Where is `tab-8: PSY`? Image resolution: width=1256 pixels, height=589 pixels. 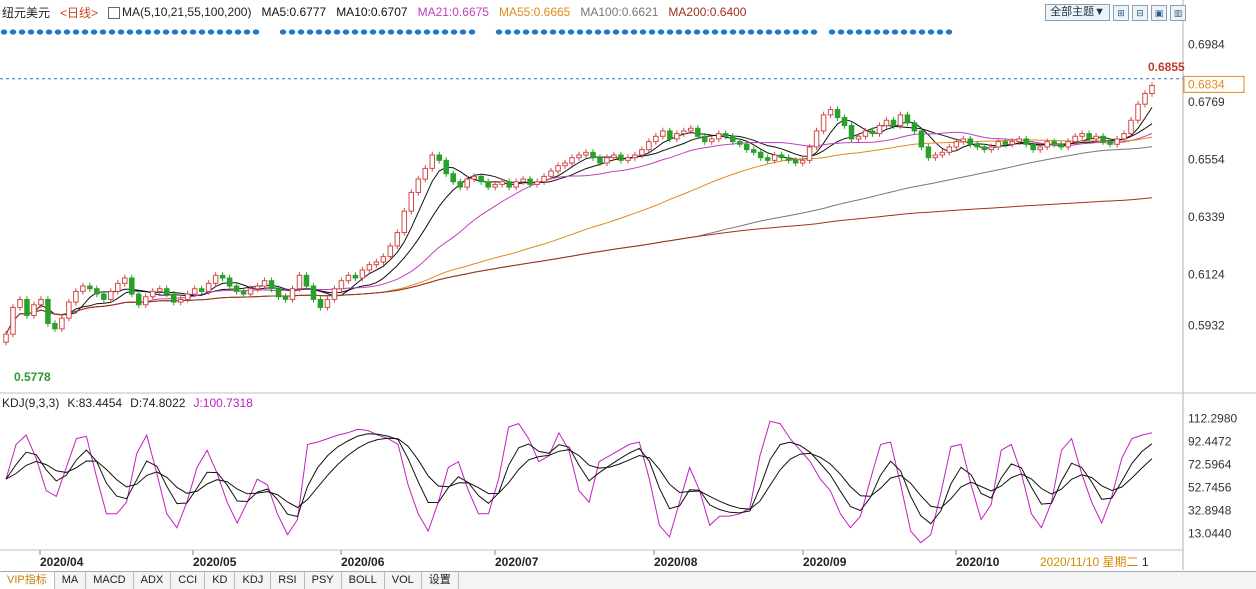 tab-8: PSY is located at coordinates (323, 580).